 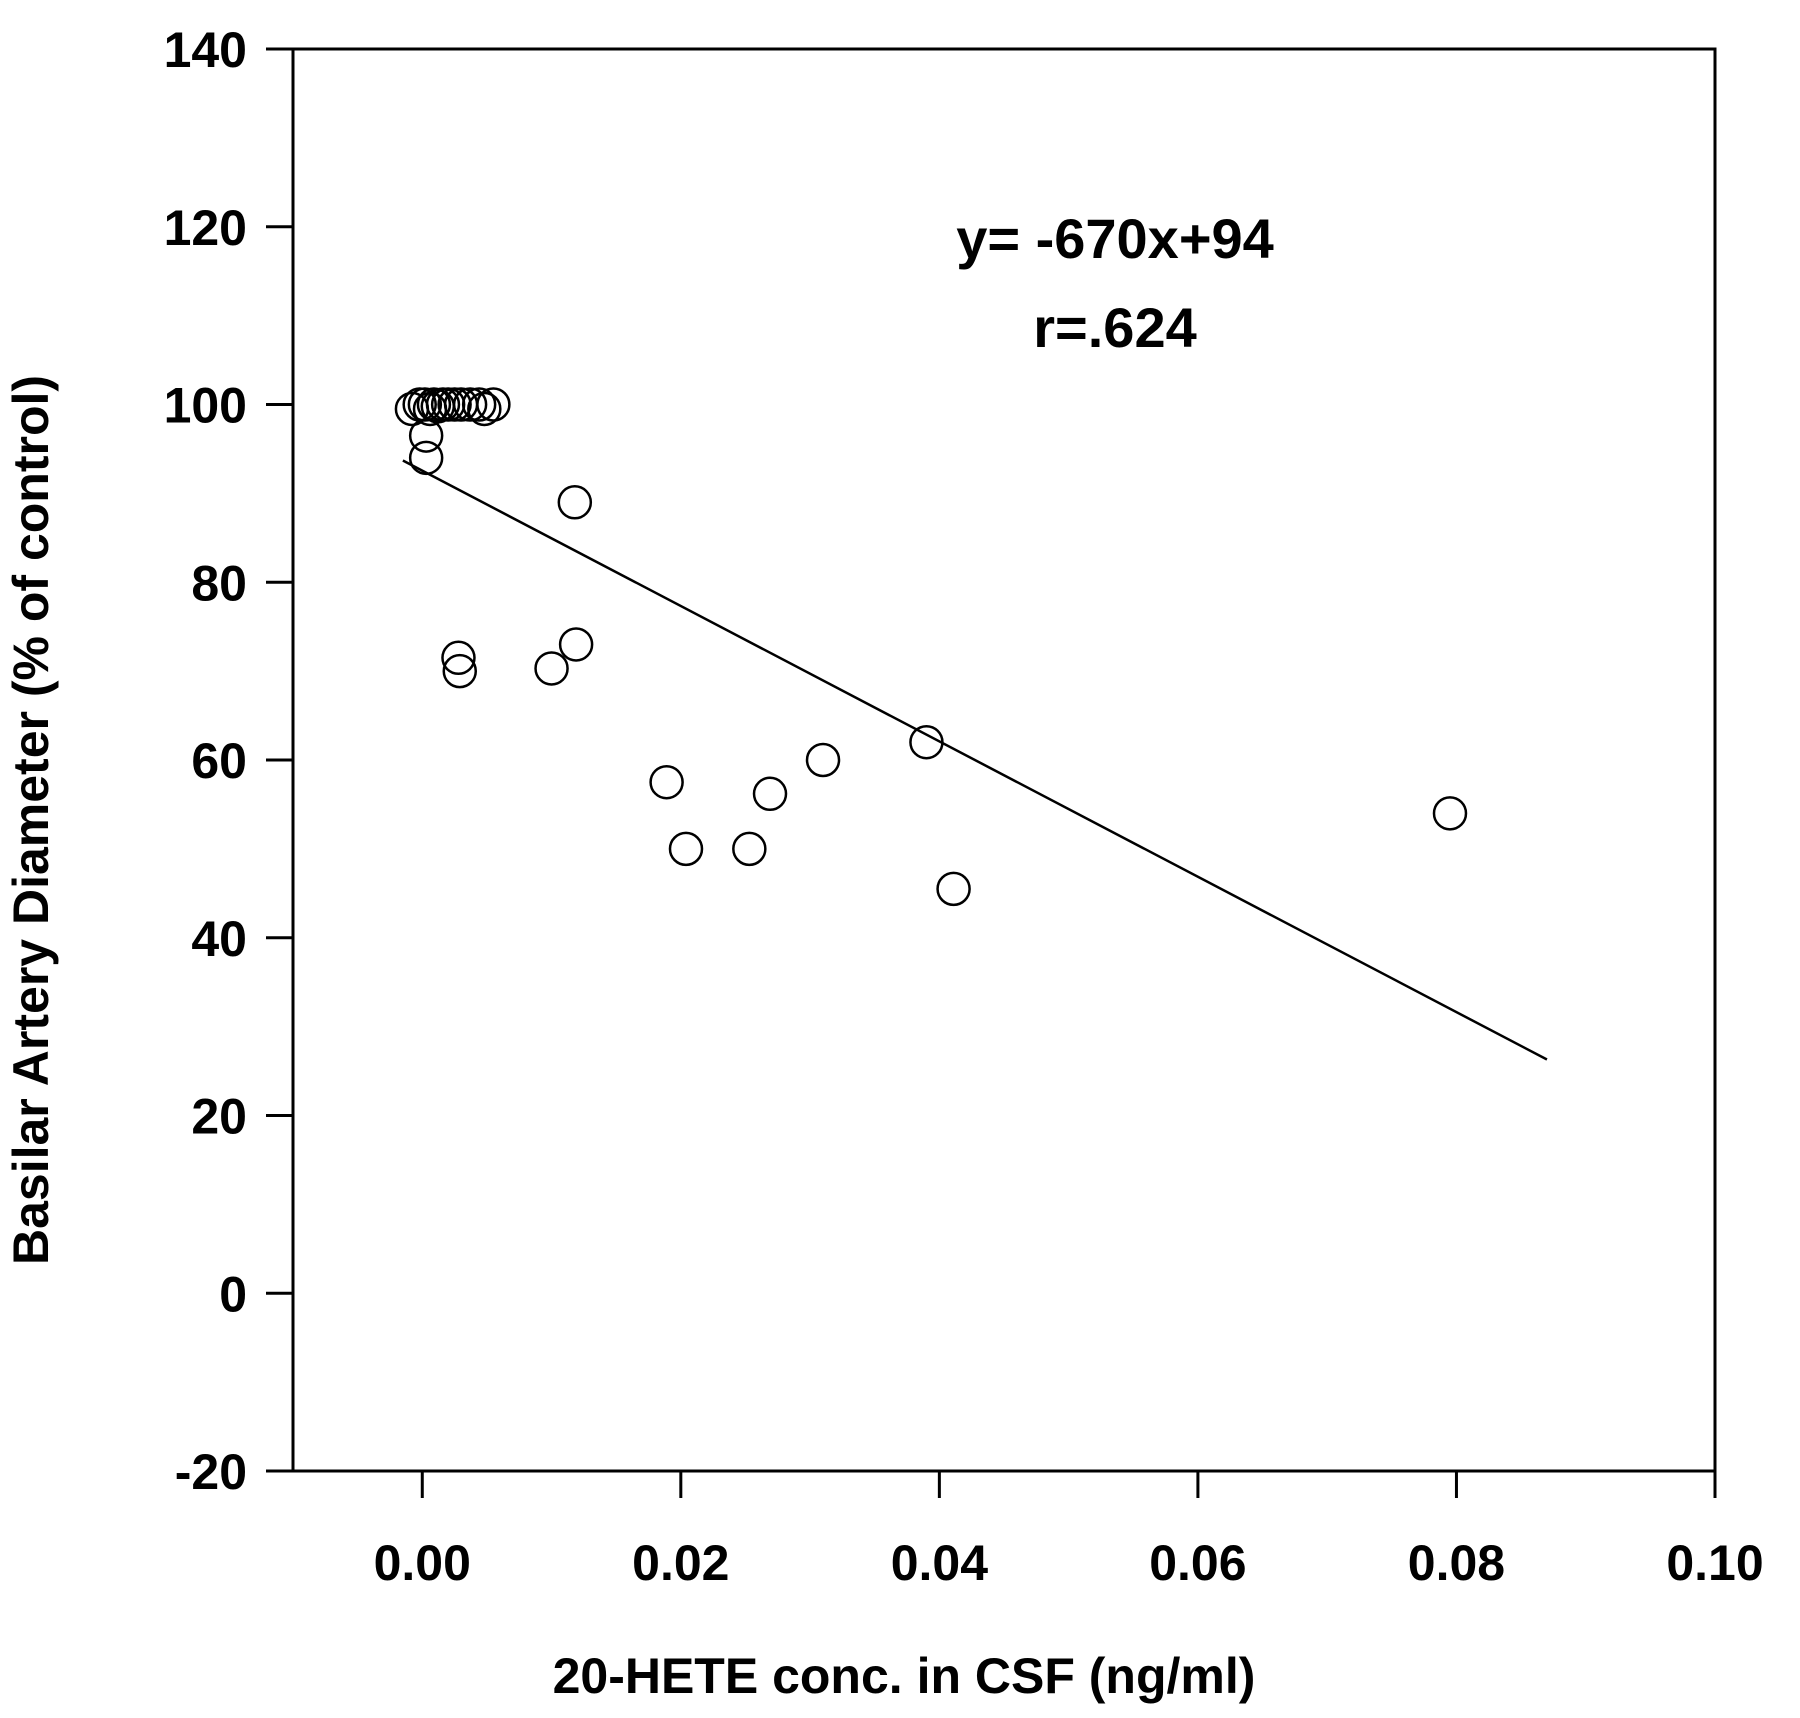 What do you see at coordinates (904, 1676) in the screenshot?
I see `x-axis-title: 20-HETE conc. in CSF (ng/ml)` at bounding box center [904, 1676].